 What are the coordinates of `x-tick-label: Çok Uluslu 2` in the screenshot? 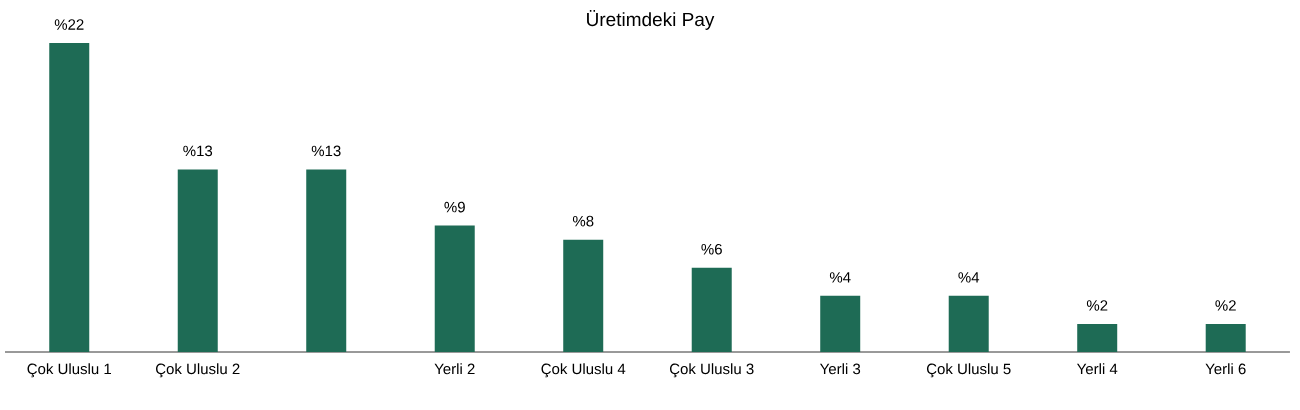 It's located at (198, 370).